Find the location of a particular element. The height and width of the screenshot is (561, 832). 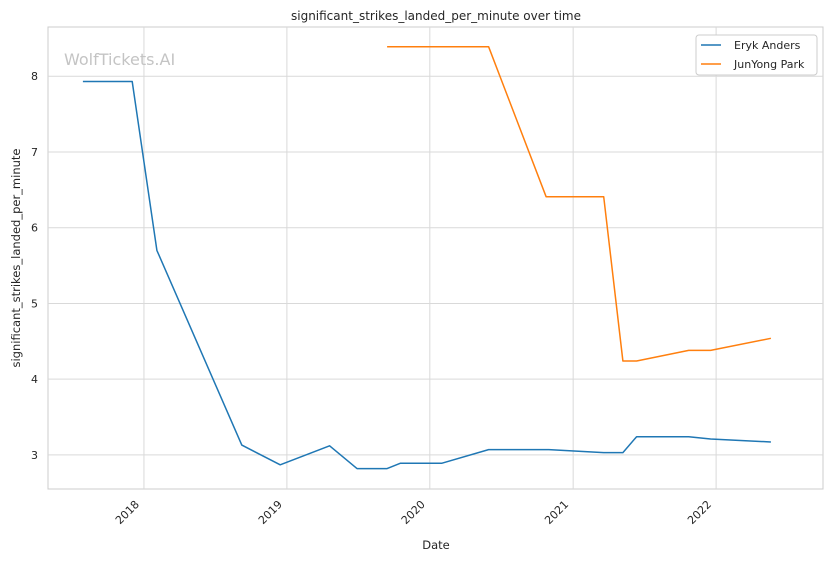

x-tick-label: 2018 is located at coordinates (127, 512).